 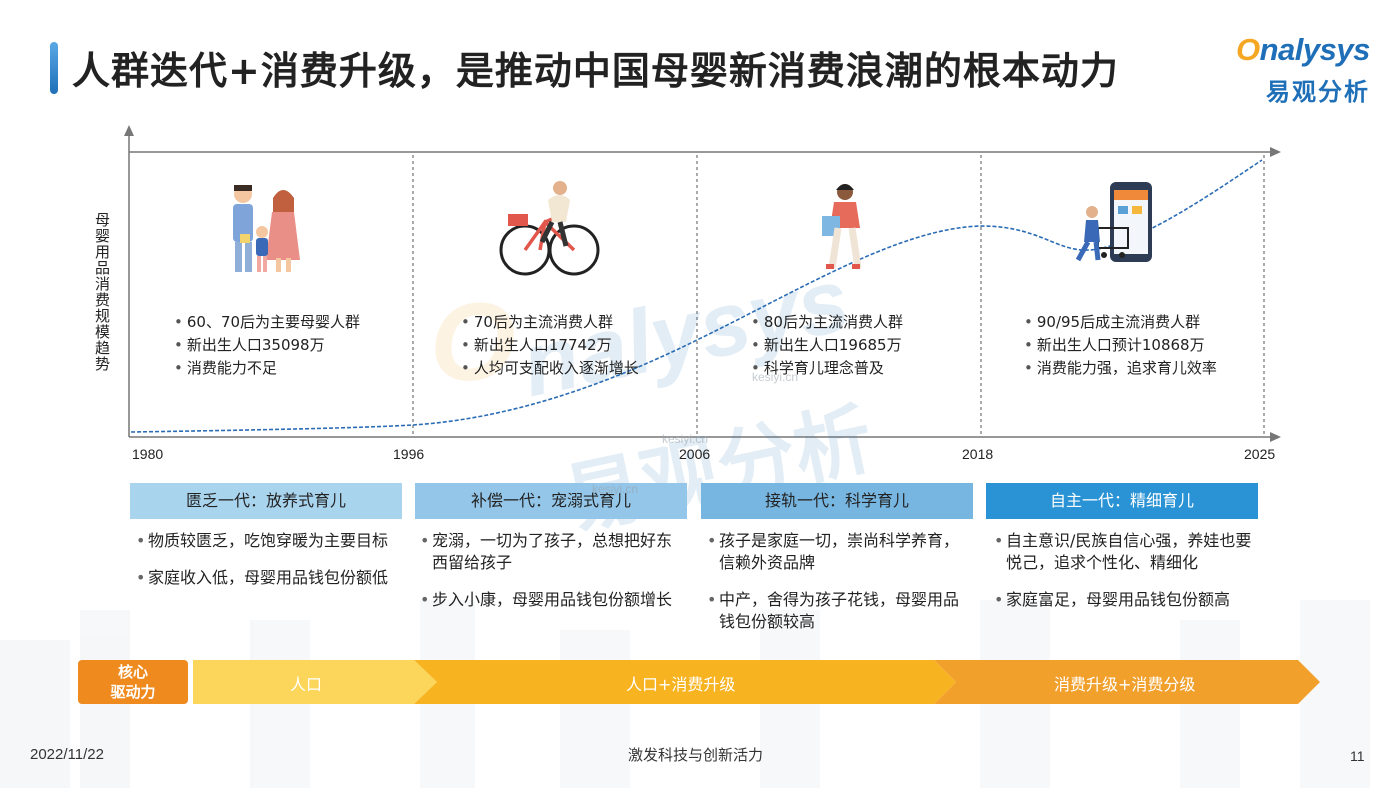 I want to click on bicycle-illustration, so click(x=549, y=228).